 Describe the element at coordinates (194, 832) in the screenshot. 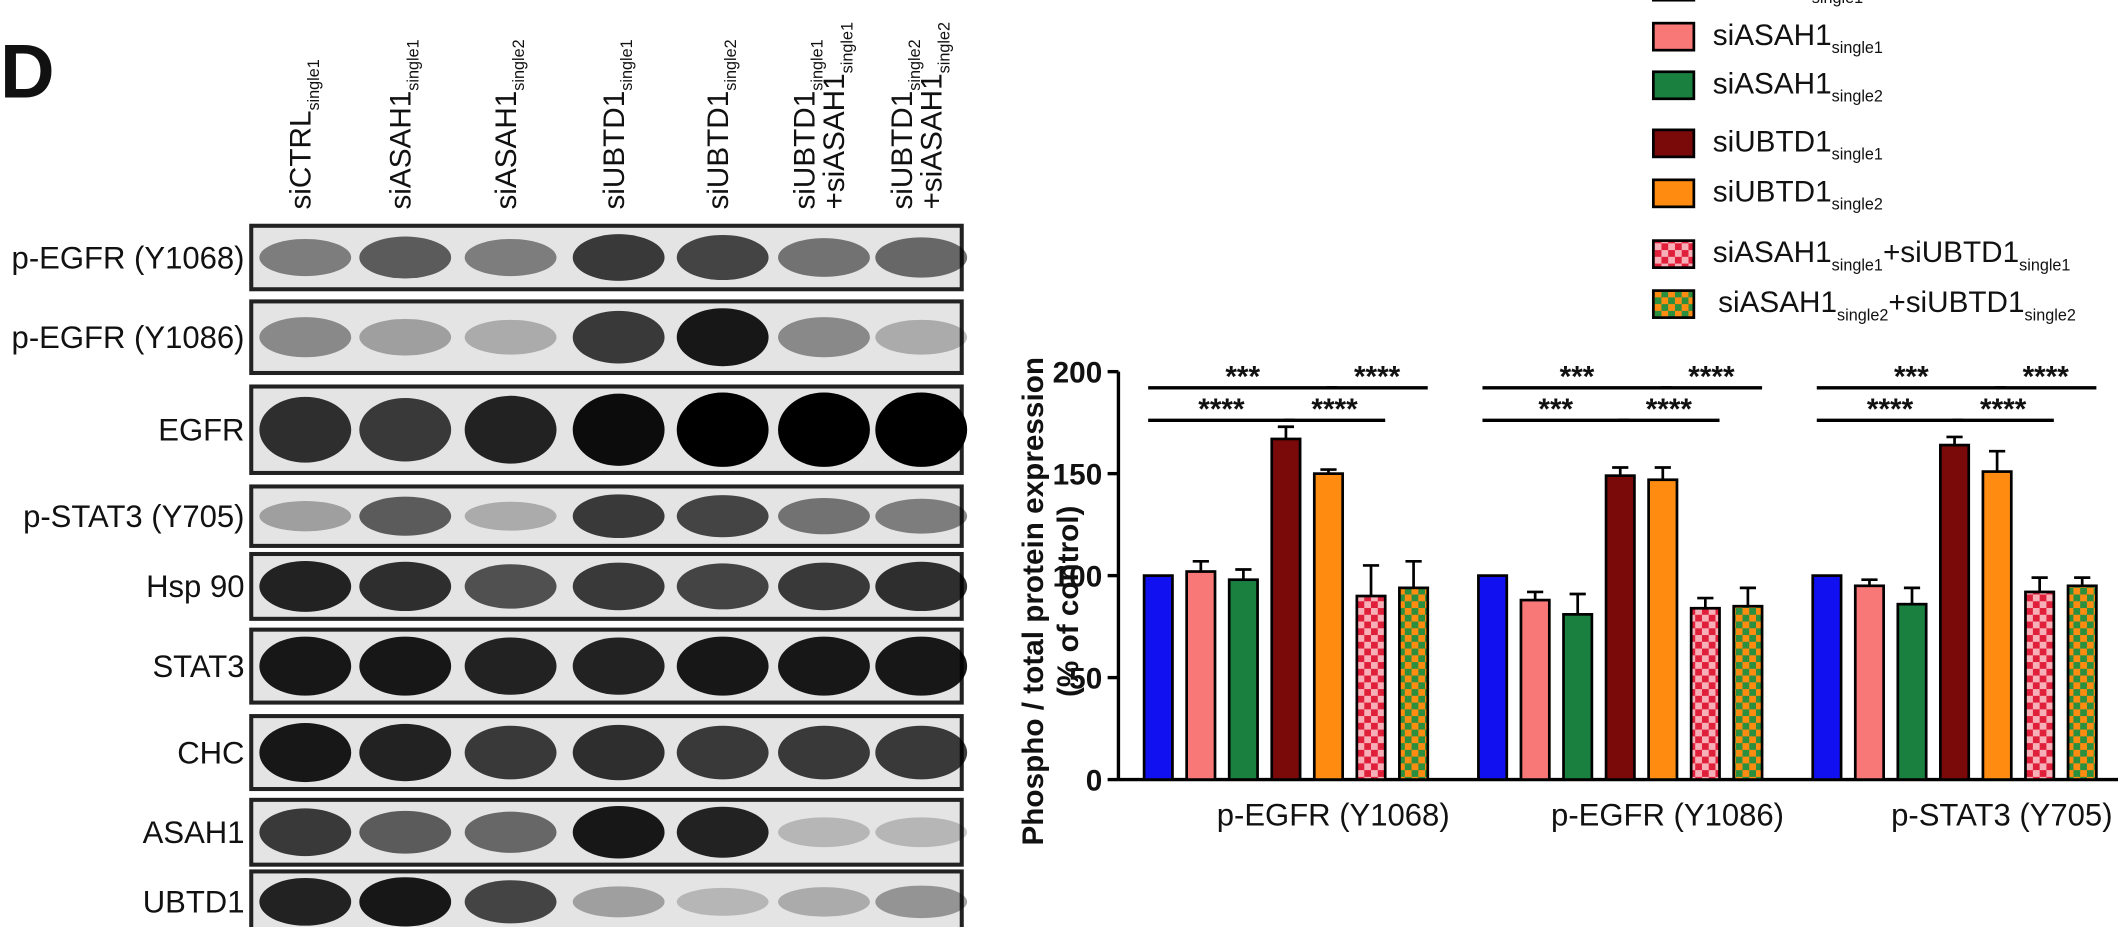

I see `row-label: ASAH1` at that location.